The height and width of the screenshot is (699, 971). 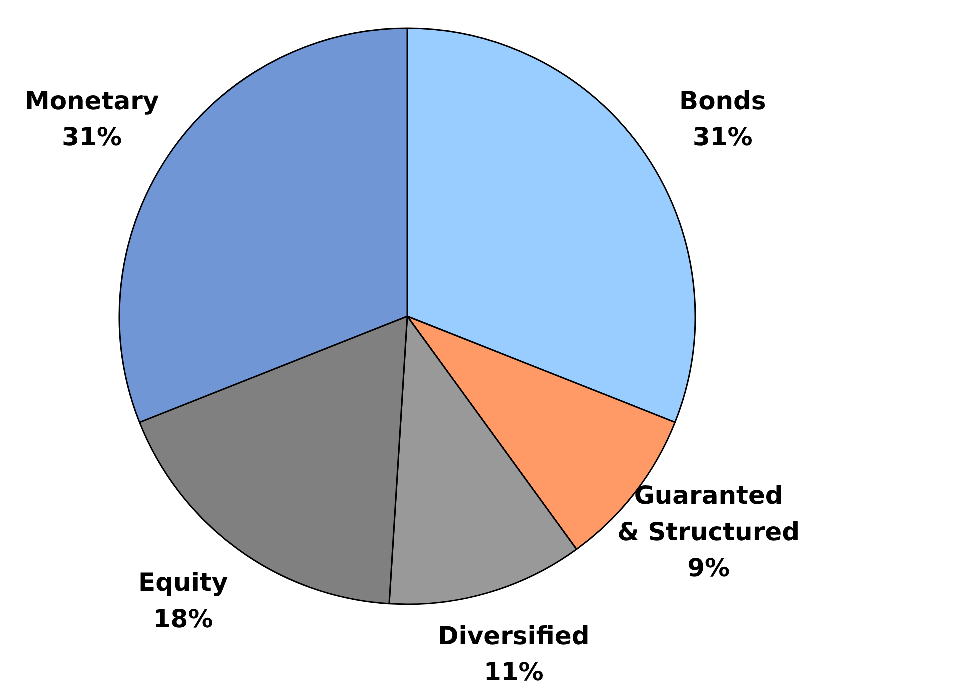 What do you see at coordinates (514, 635) in the screenshot?
I see `slice-label: Diversified` at bounding box center [514, 635].